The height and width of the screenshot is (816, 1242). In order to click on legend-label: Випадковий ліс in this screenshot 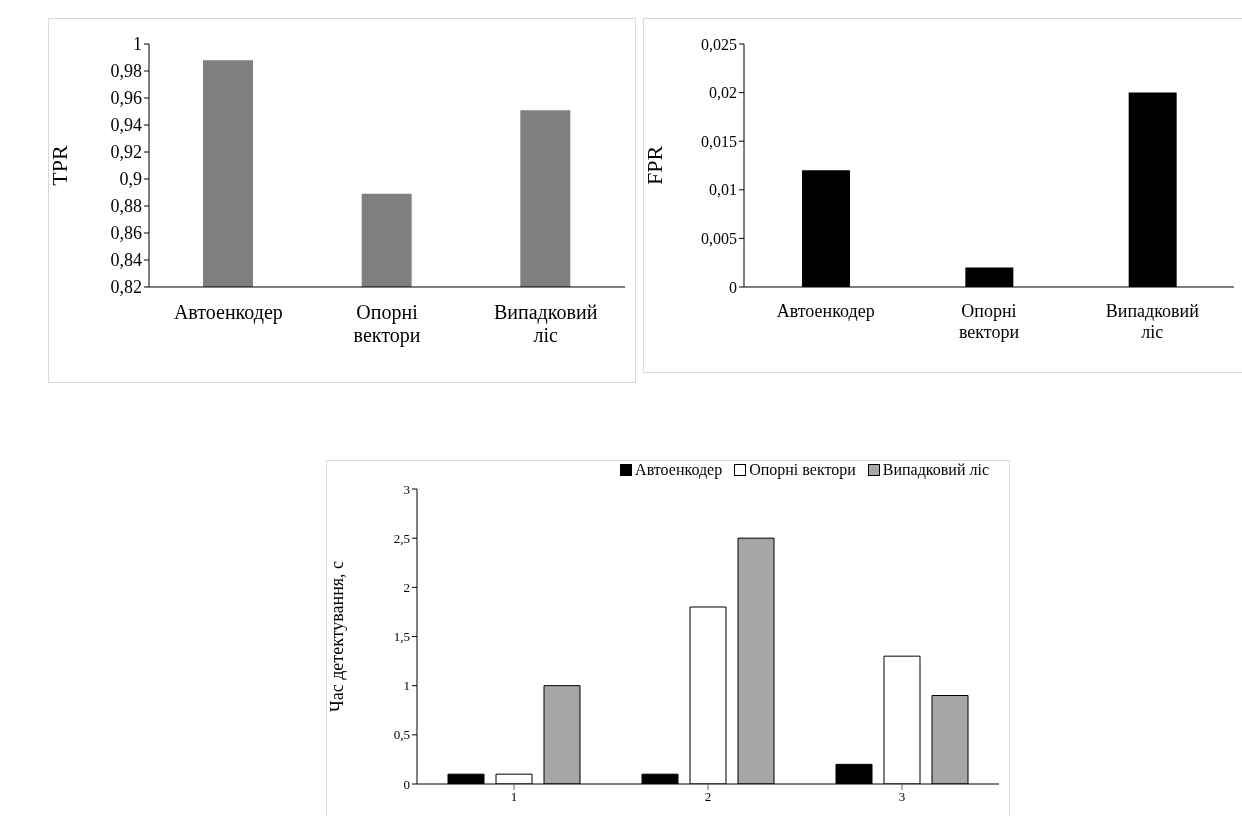, I will do `click(935, 470)`.